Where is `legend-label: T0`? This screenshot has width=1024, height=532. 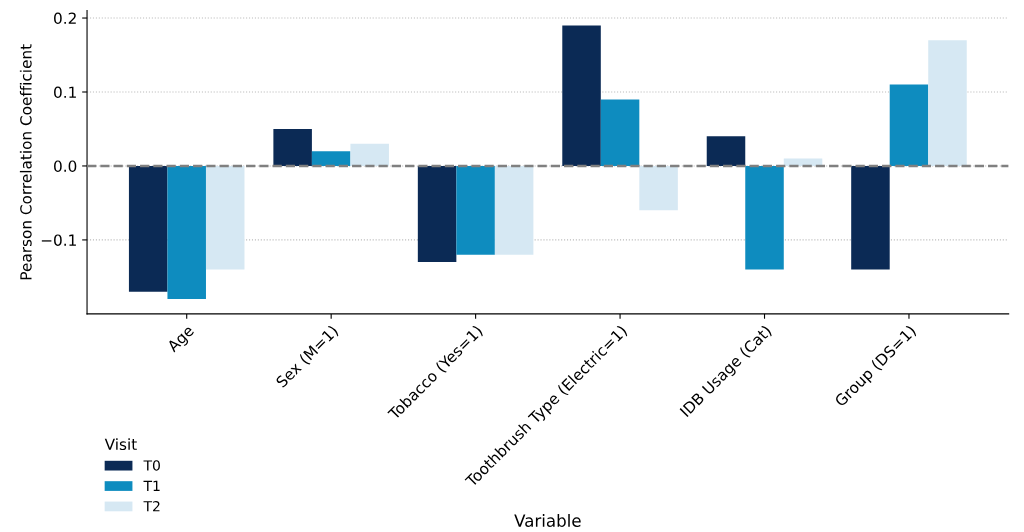
legend-label: T0 is located at coordinates (151, 465).